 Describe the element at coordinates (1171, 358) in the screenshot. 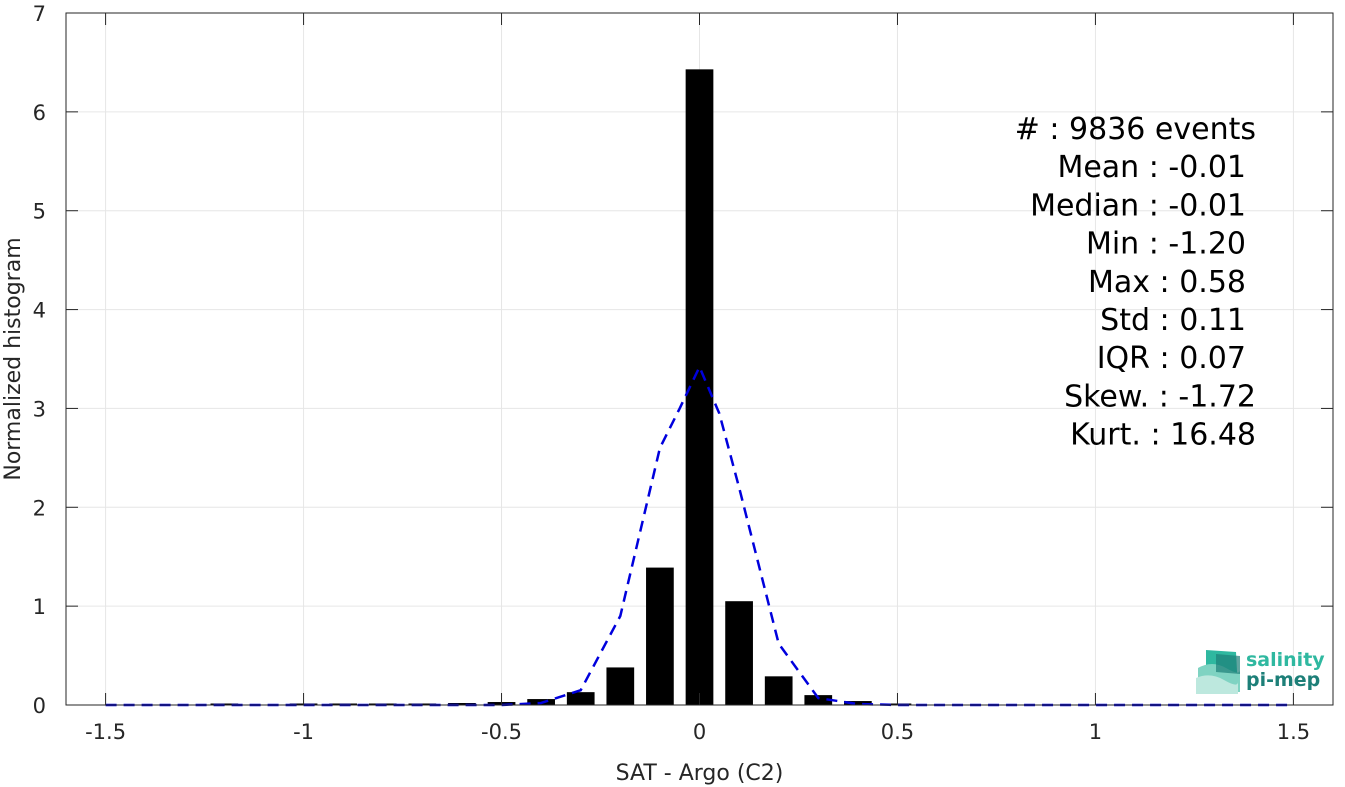

I see `stats-line: IQR : 0.07` at that location.